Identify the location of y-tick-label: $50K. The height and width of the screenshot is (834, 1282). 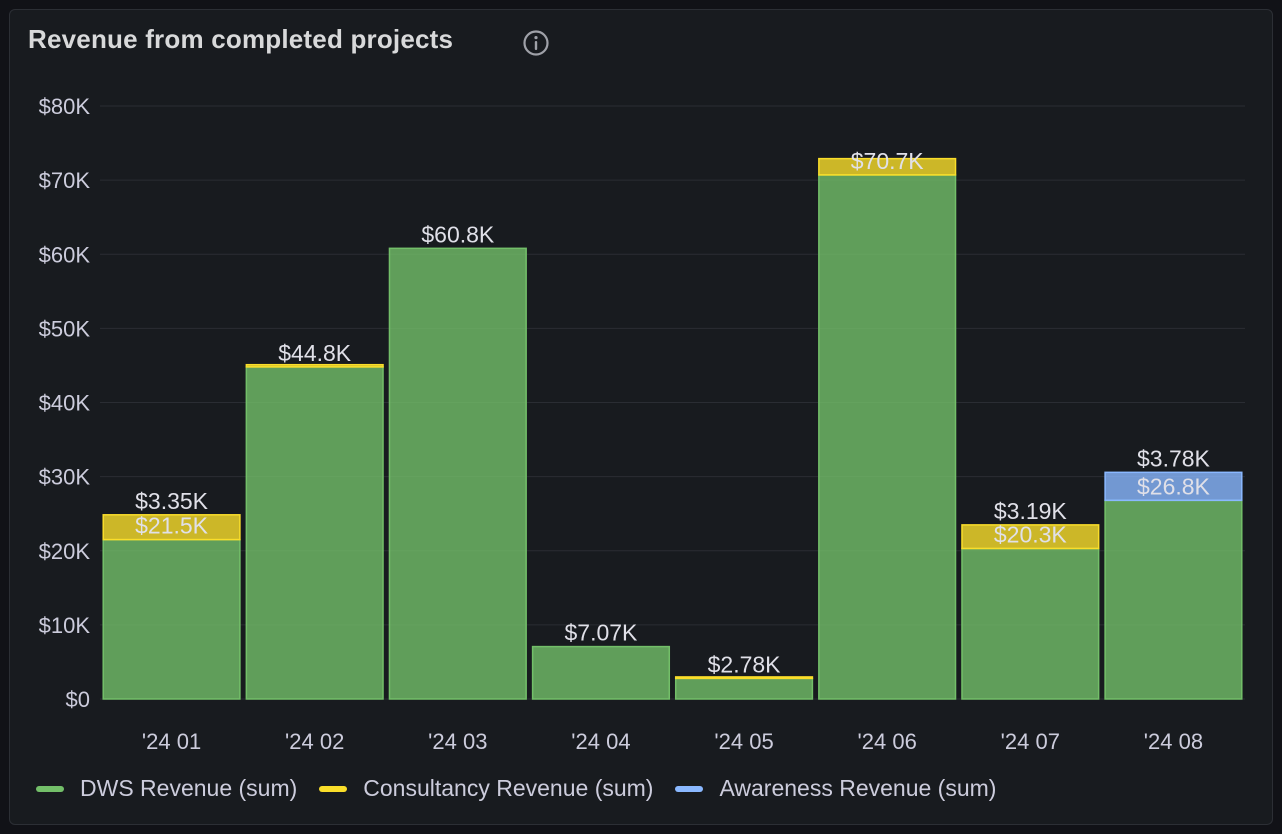
(65, 328).